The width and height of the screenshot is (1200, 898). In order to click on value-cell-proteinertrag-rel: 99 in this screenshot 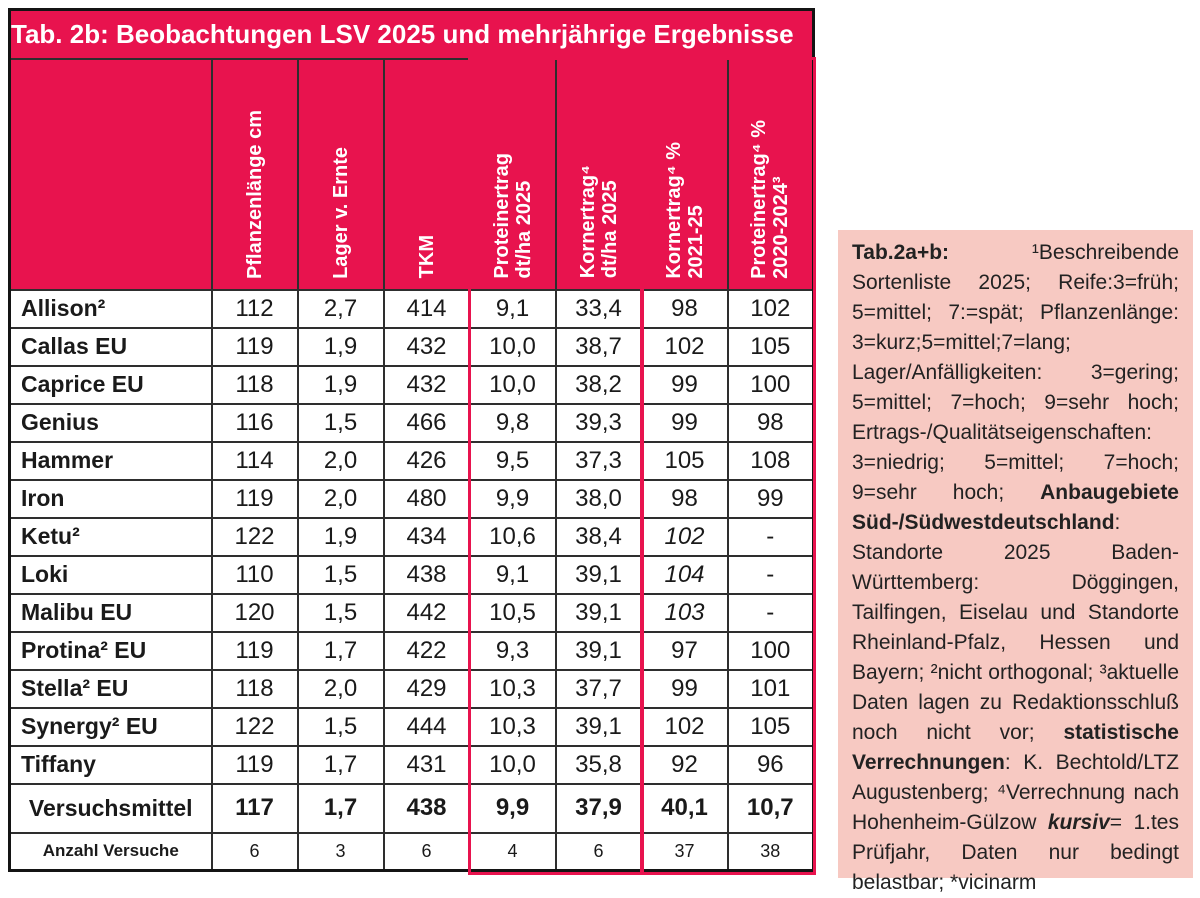, I will do `click(770, 498)`.